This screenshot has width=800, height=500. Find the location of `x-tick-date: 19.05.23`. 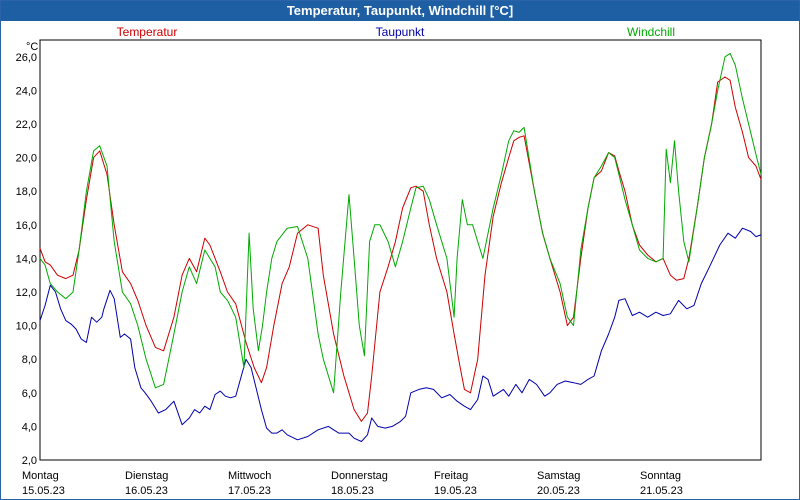

x-tick-date: 19.05.23 is located at coordinates (455, 491).